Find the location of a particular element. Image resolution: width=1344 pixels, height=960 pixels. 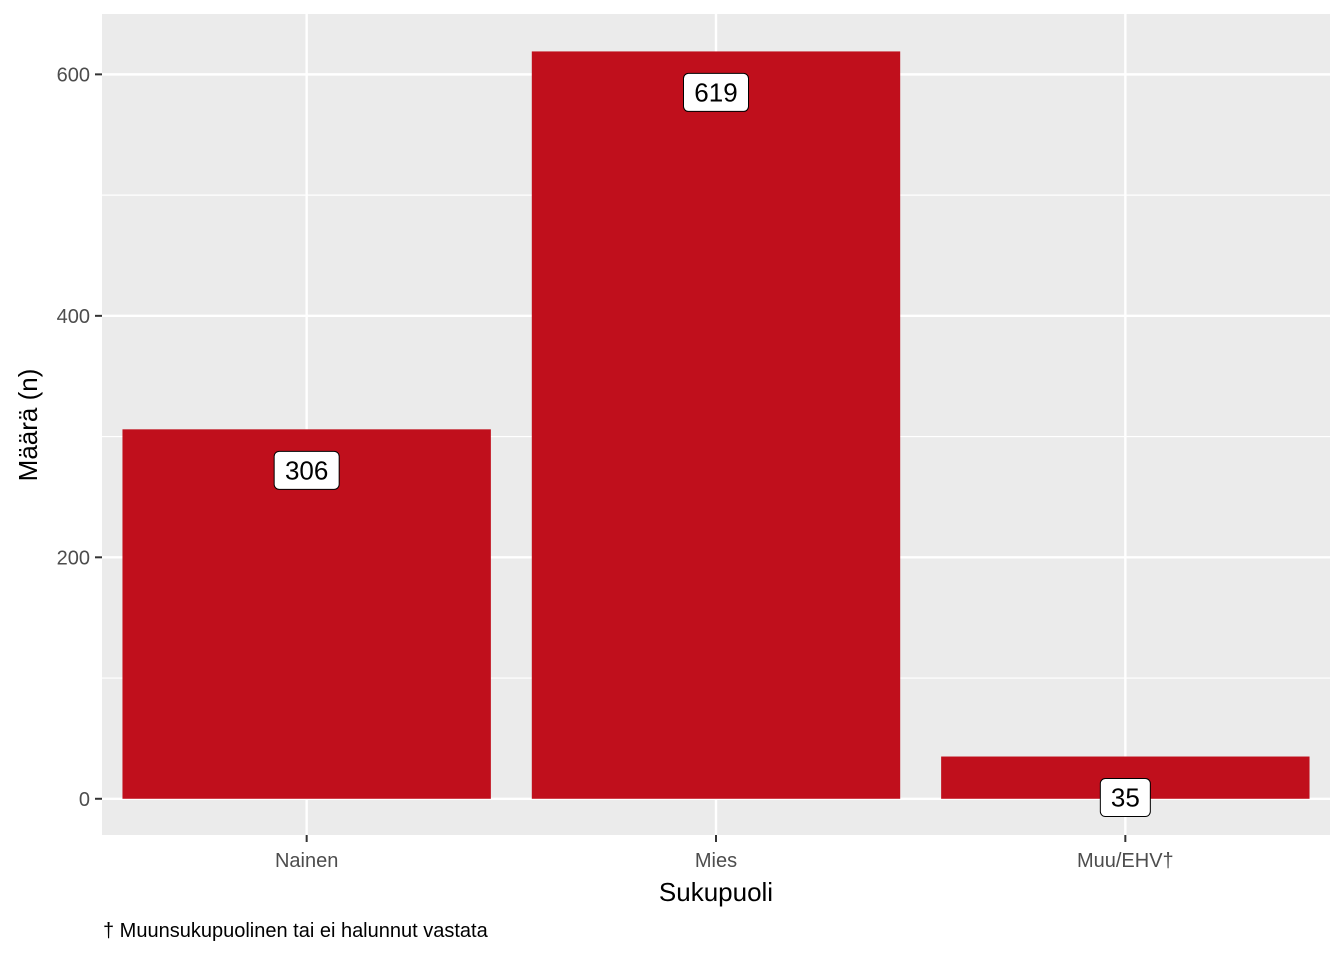

y-tick-label: 400 is located at coordinates (73, 317).